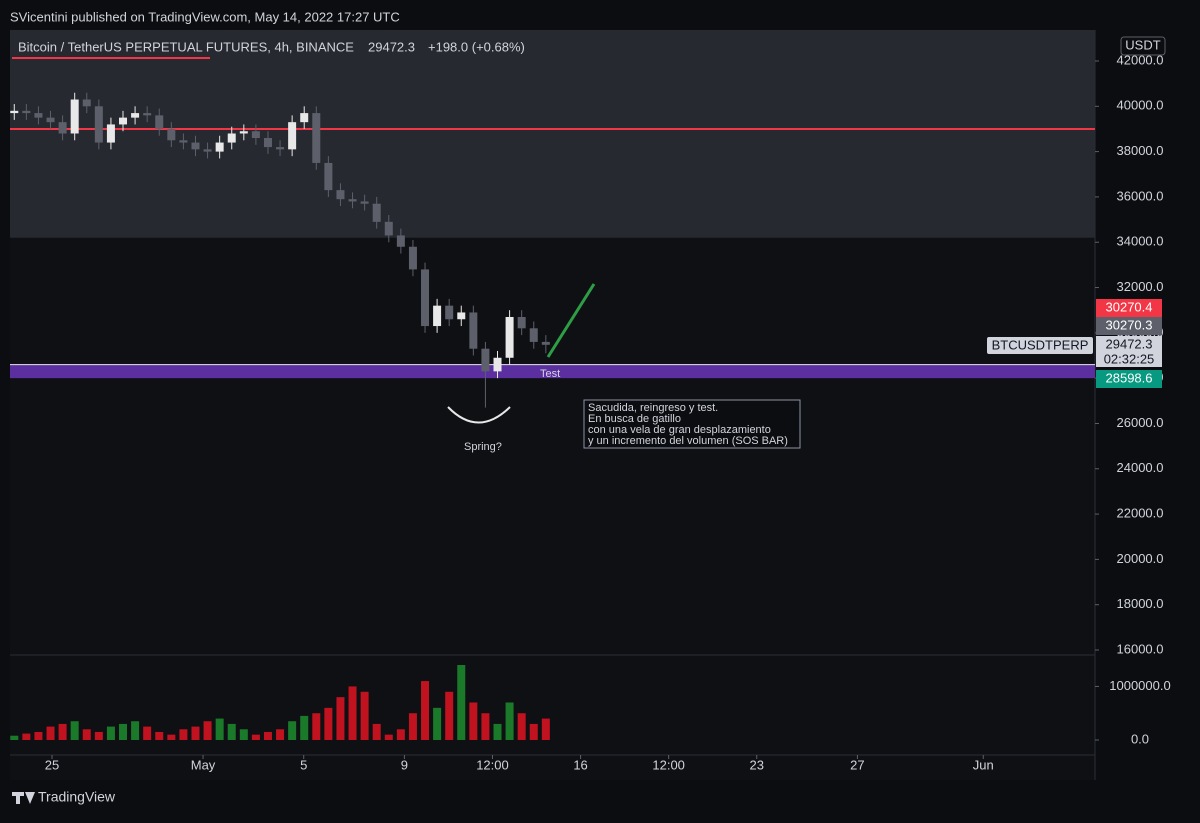 The width and height of the screenshot is (1200, 823). I want to click on price-label: 30270.3, so click(1129, 324).